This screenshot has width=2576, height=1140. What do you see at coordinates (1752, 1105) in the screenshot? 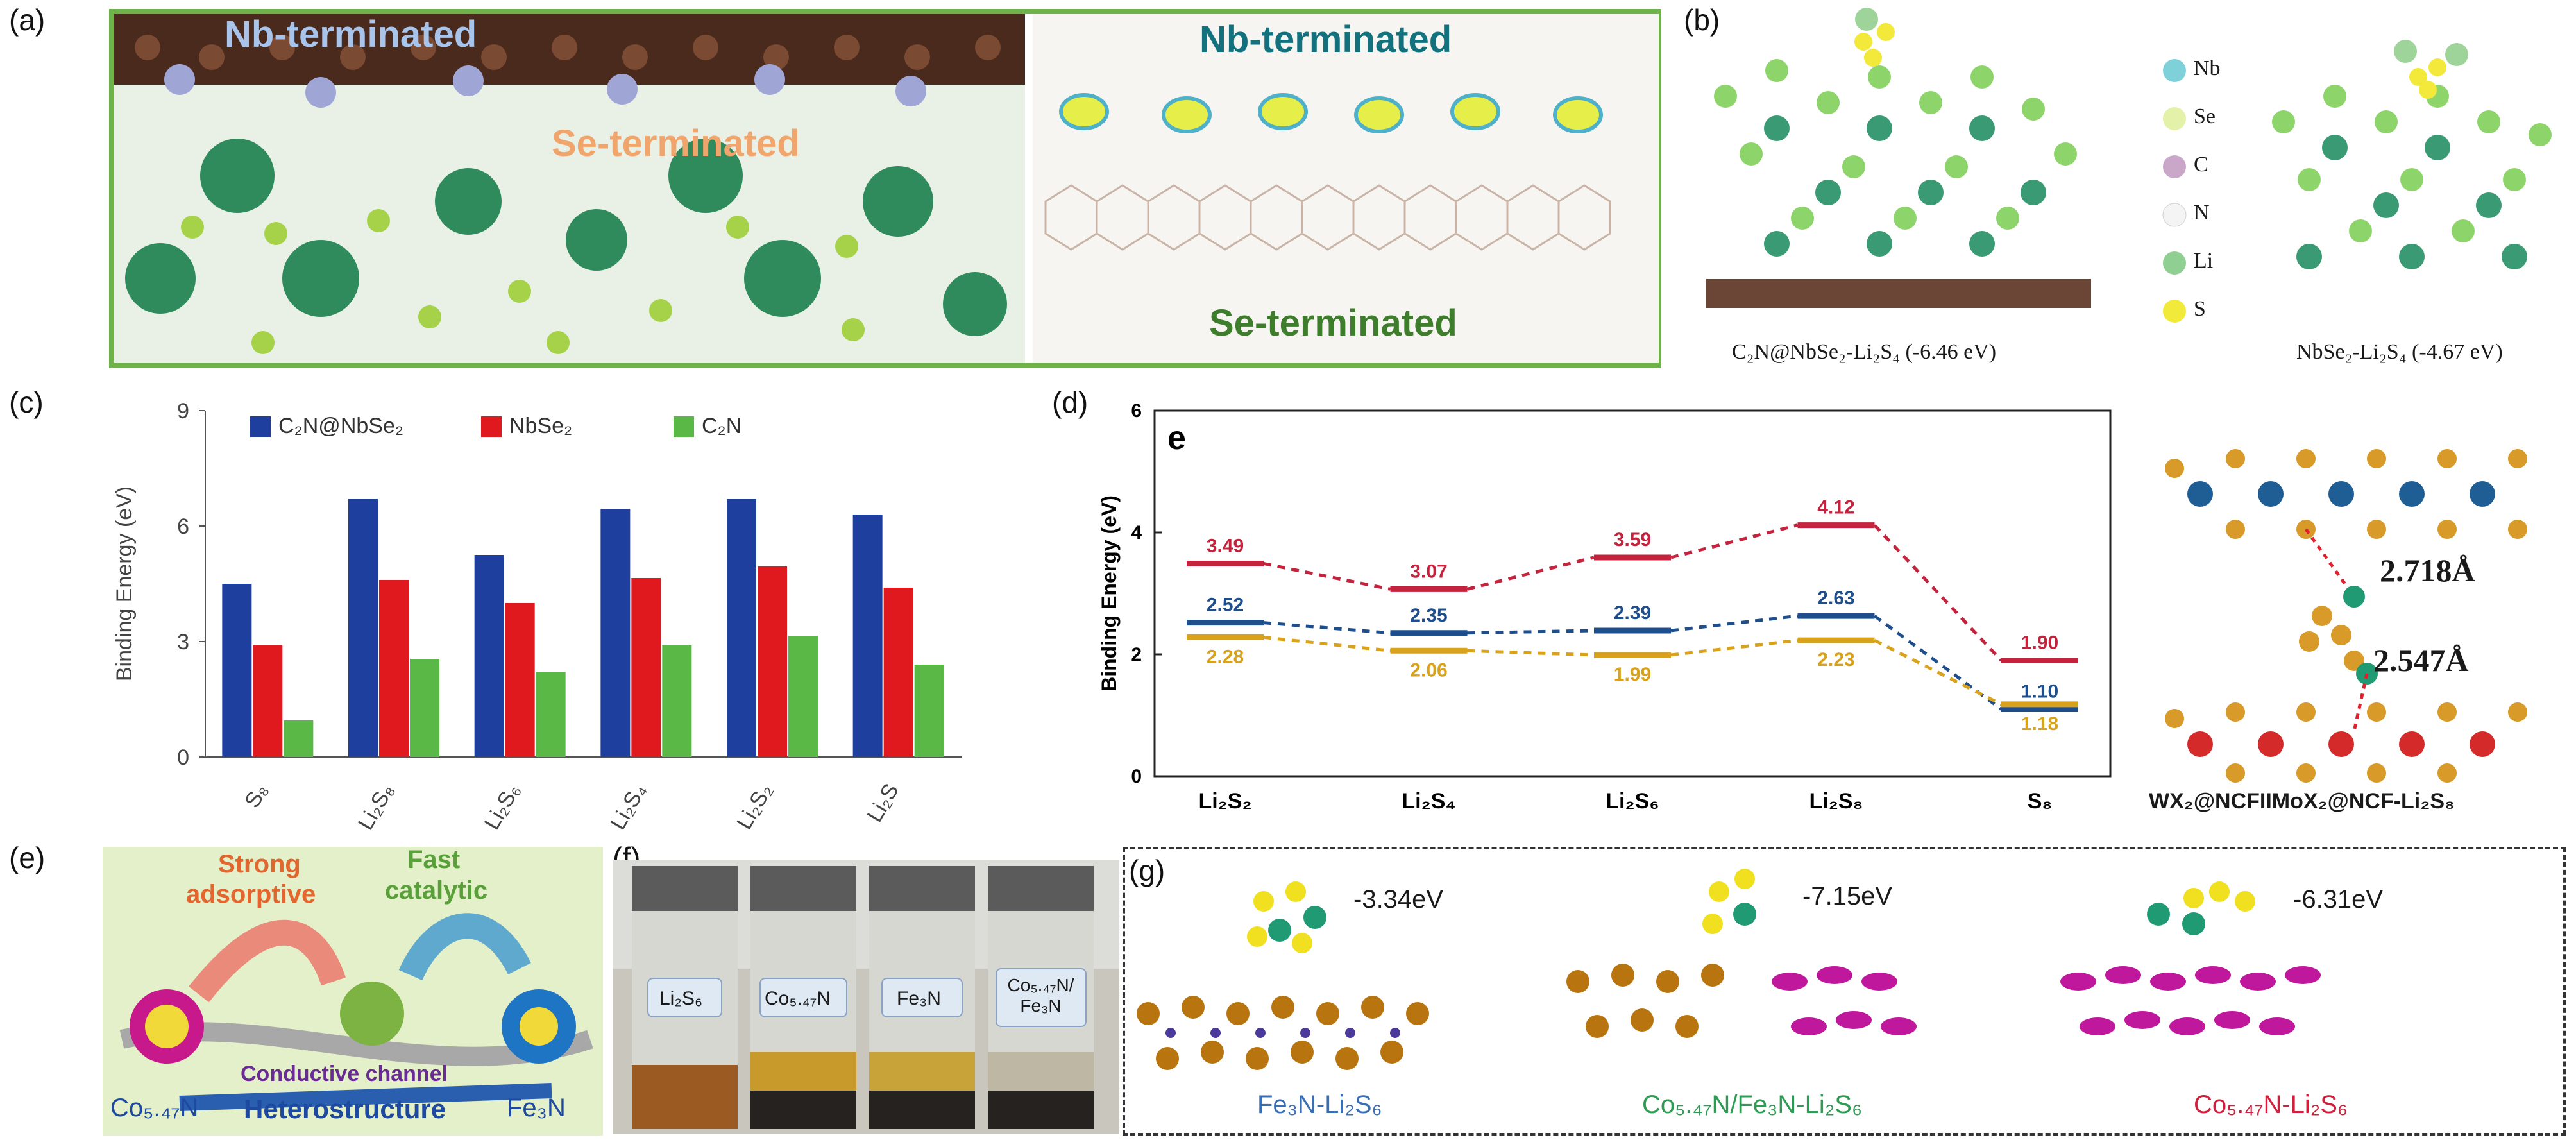
I see `panel-g-caption-2: Co₅.₄₇N/Fe₃N-Li₂S₆` at bounding box center [1752, 1105].